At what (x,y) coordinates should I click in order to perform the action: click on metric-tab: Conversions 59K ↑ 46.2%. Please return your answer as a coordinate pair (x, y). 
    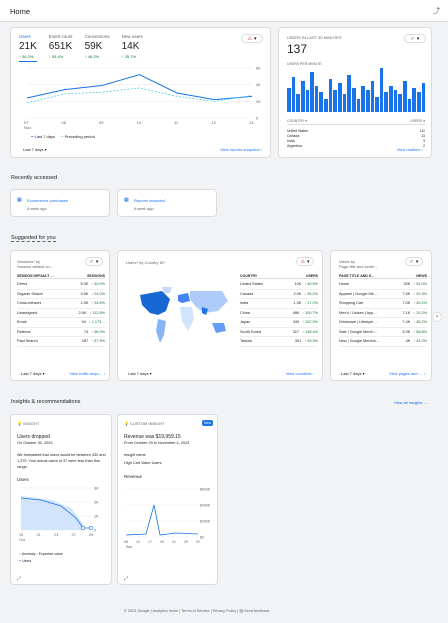
    Looking at the image, I should click on (97, 48).